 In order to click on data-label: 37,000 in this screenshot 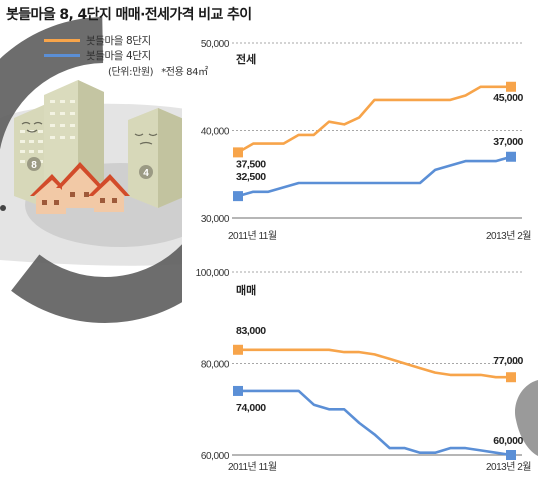, I will do `click(508, 142)`.